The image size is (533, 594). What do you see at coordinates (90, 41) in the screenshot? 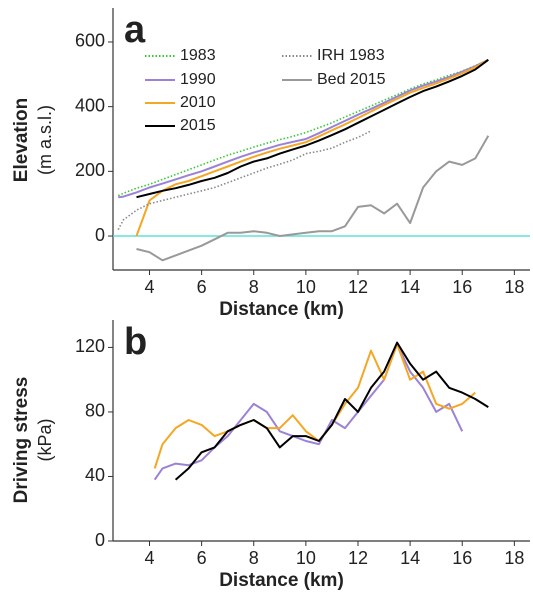
I see `y-tick-label: 600` at bounding box center [90, 41].